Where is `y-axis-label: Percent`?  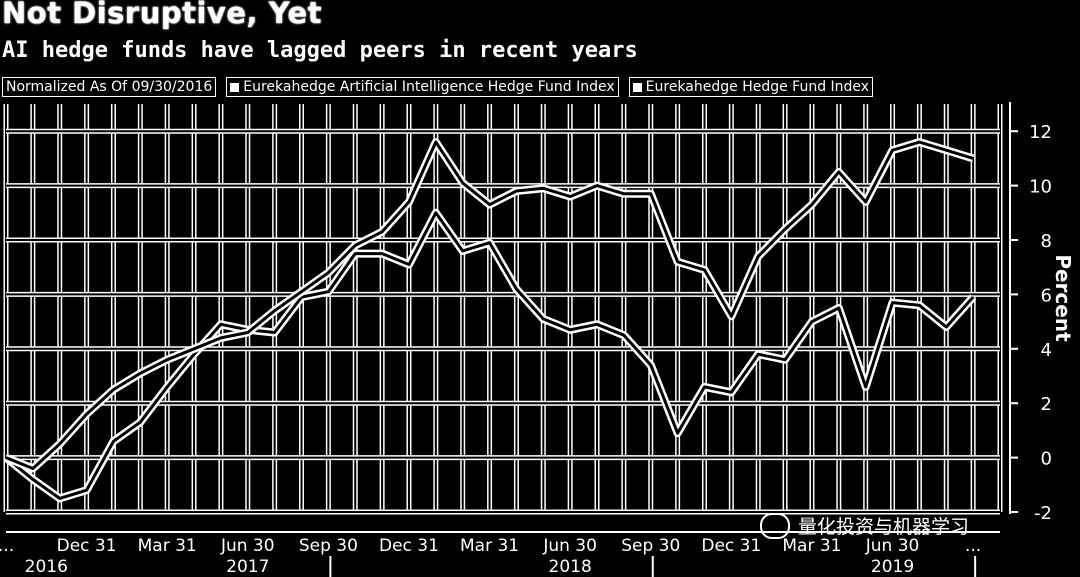
y-axis-label: Percent is located at coordinates (1063, 298).